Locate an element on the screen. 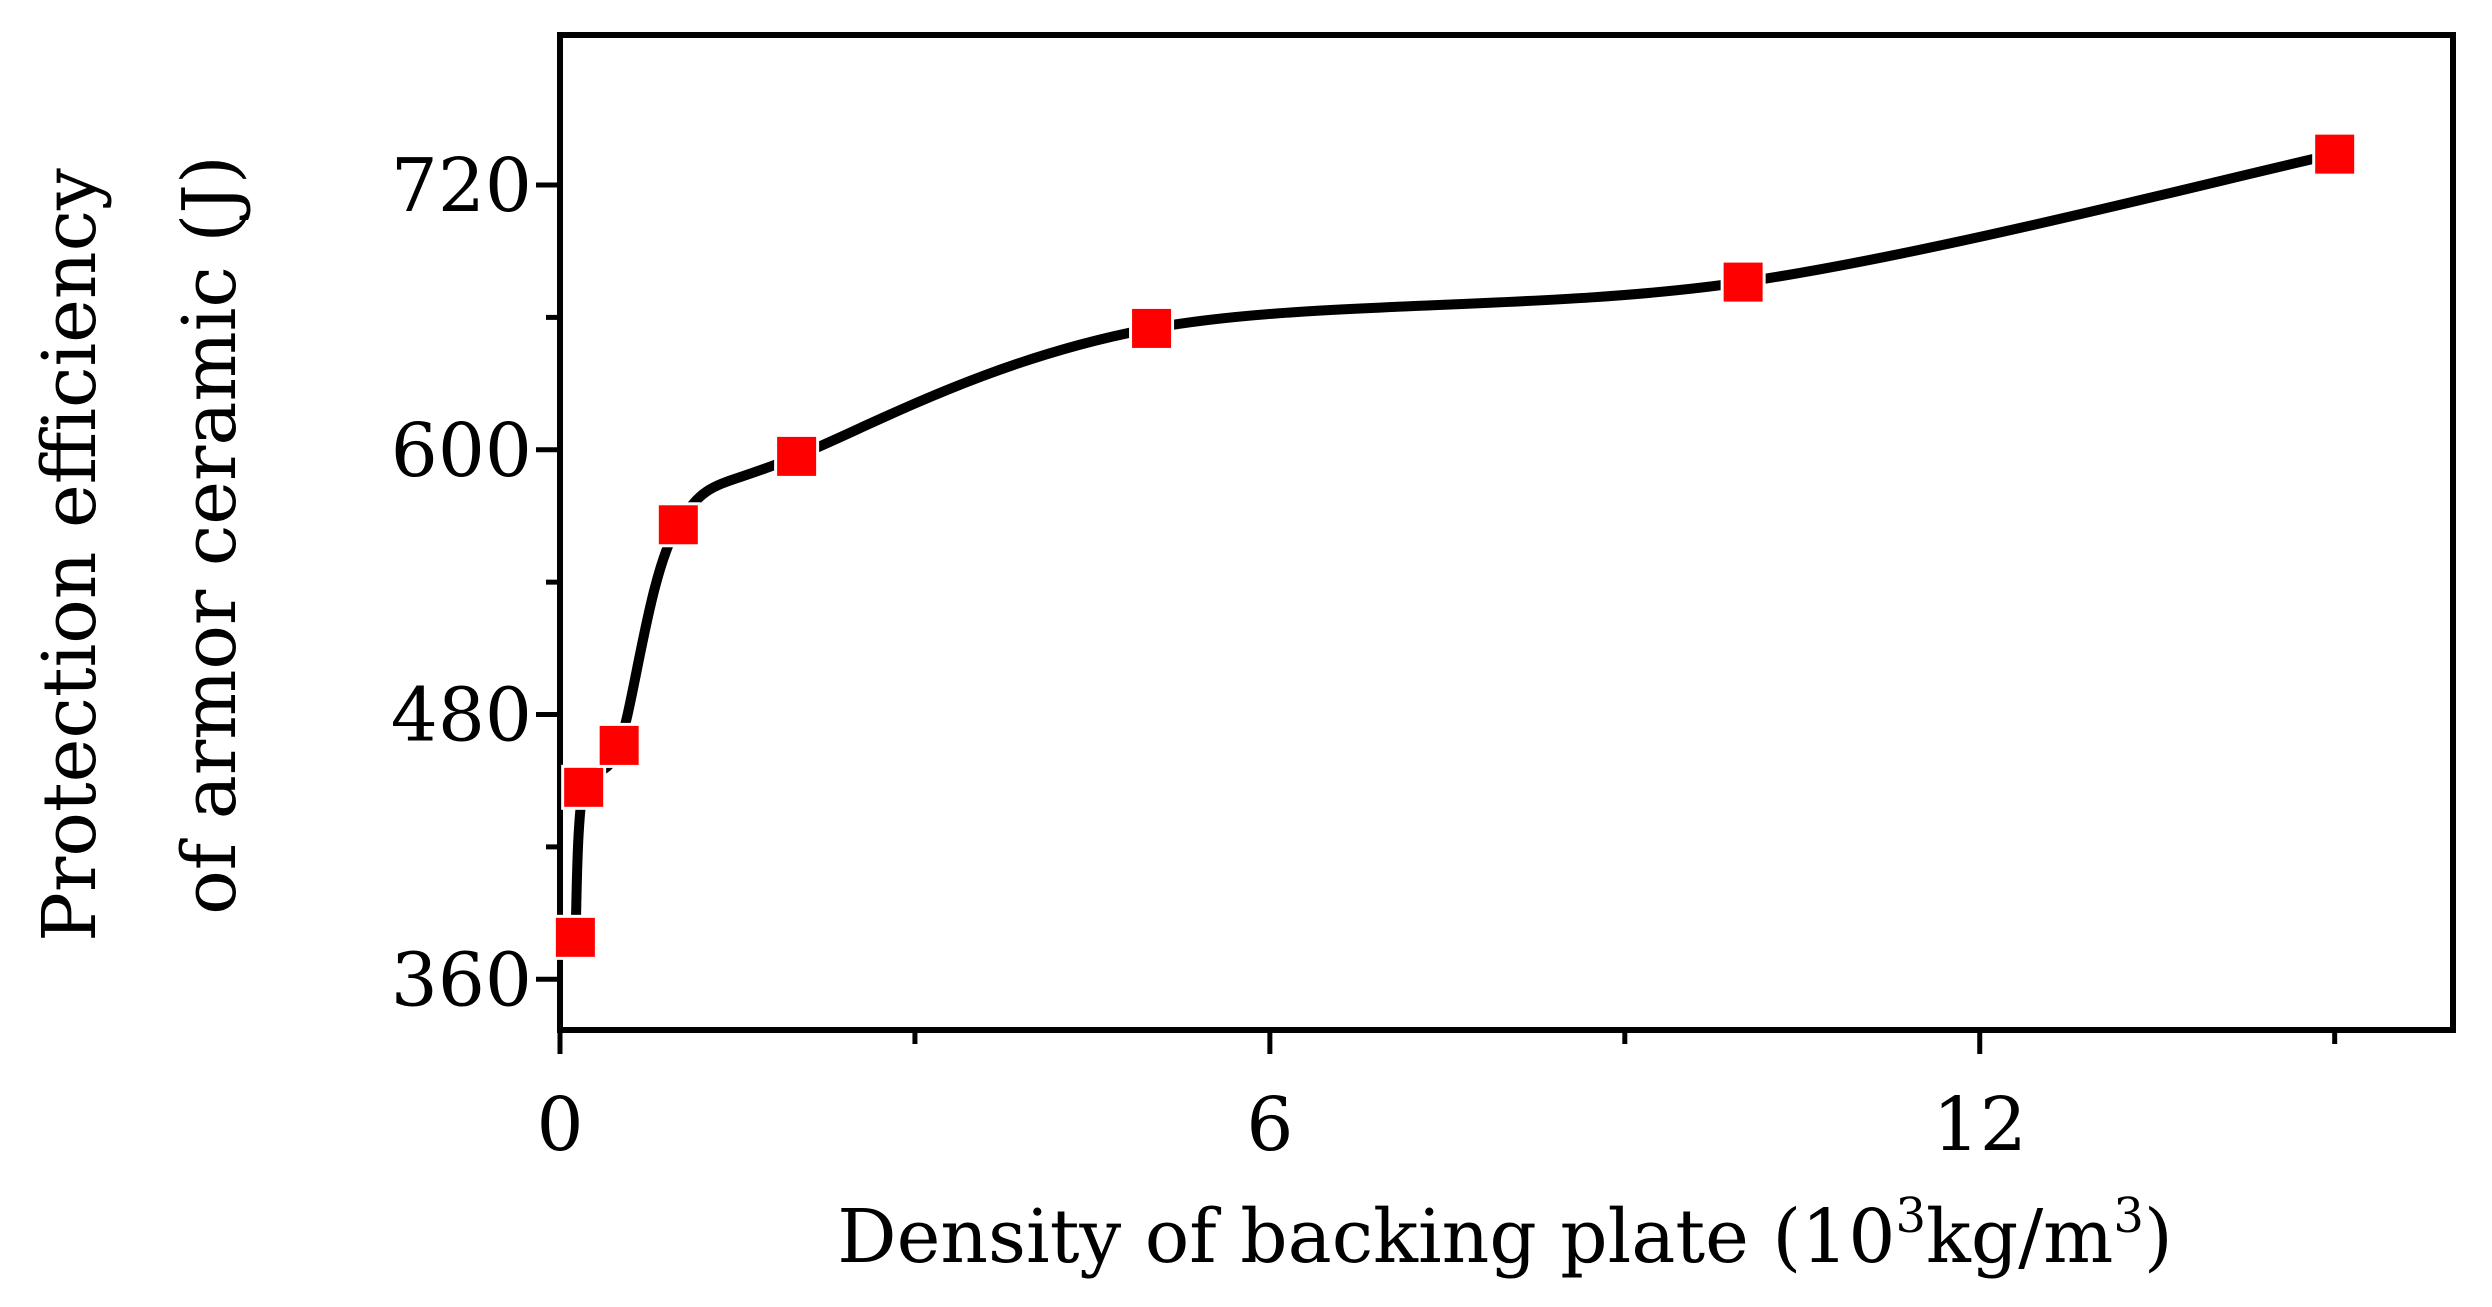 This screenshot has width=2492, height=1307. y-tick-label: 720 is located at coordinates (461, 186).